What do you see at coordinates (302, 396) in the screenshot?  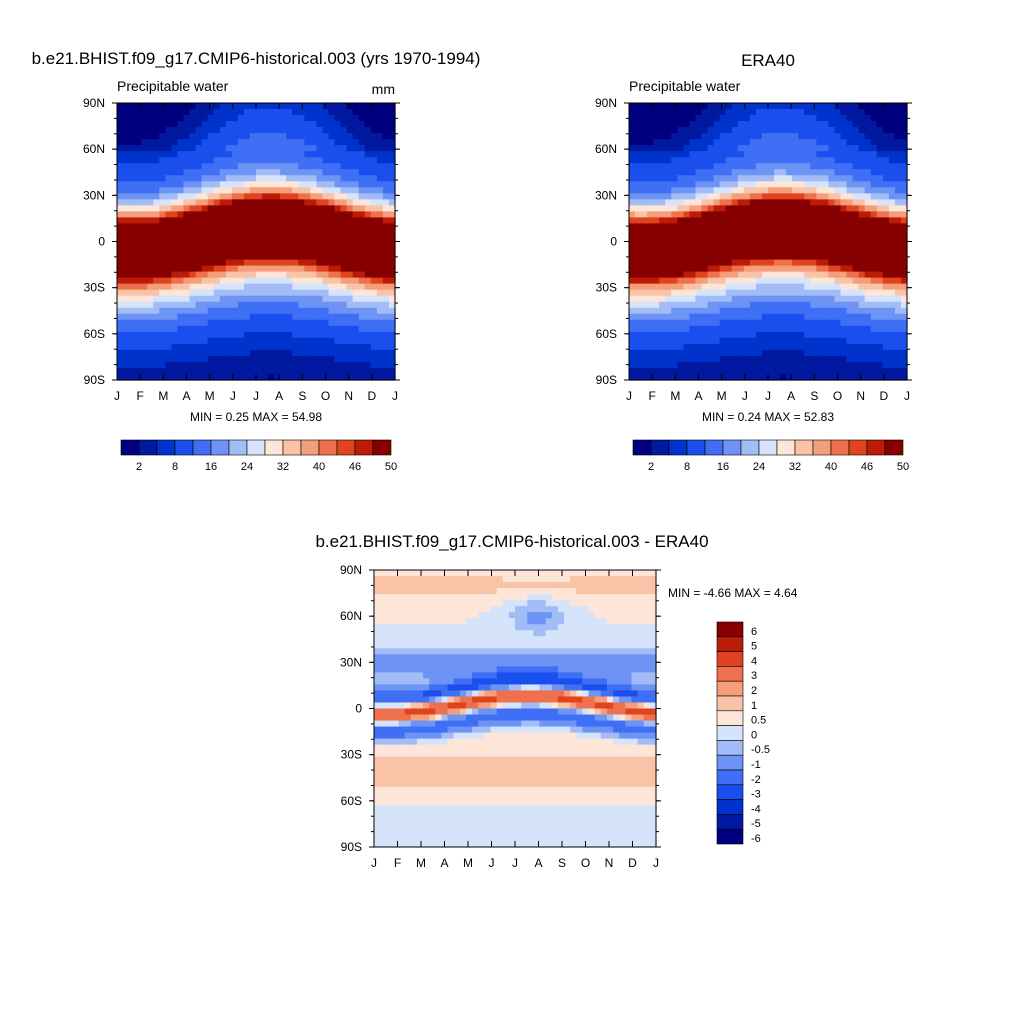 I see `x-tick-label: S` at bounding box center [302, 396].